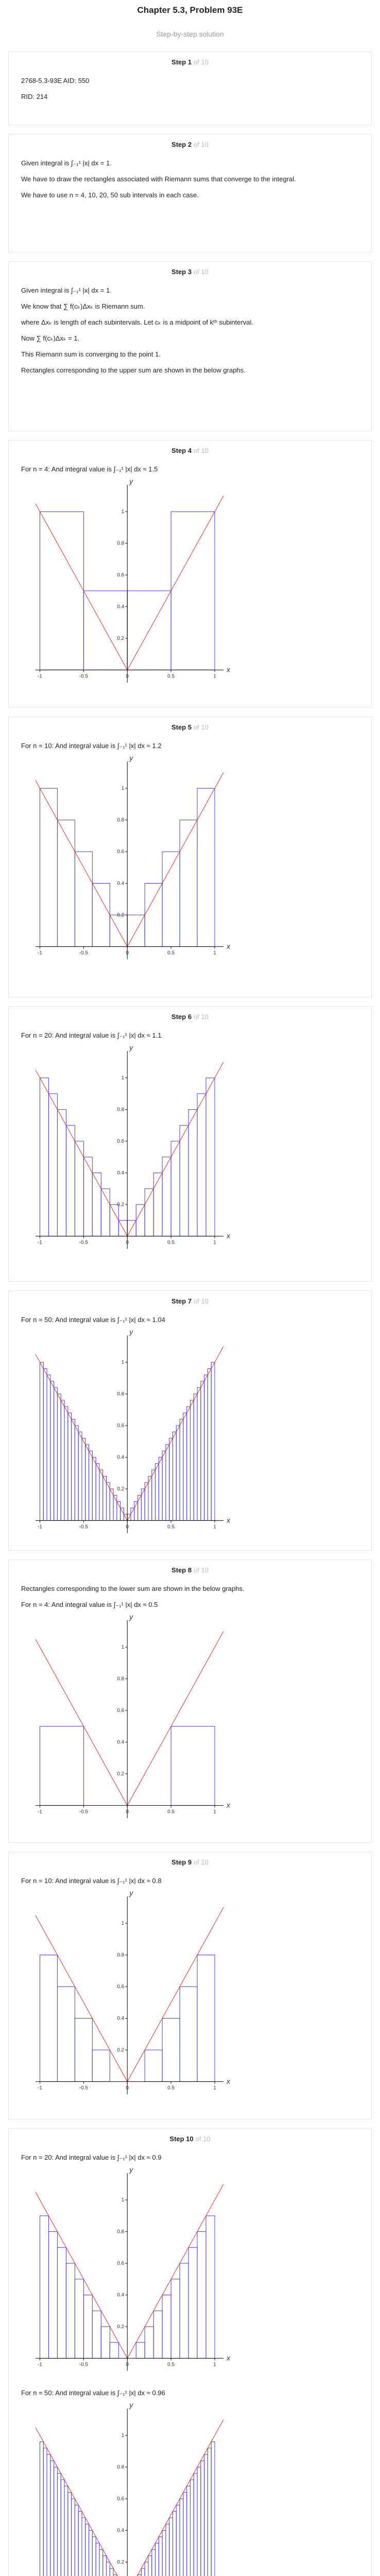 The height and width of the screenshot is (2576, 380). I want to click on step-label: Step 9, so click(181, 1862).